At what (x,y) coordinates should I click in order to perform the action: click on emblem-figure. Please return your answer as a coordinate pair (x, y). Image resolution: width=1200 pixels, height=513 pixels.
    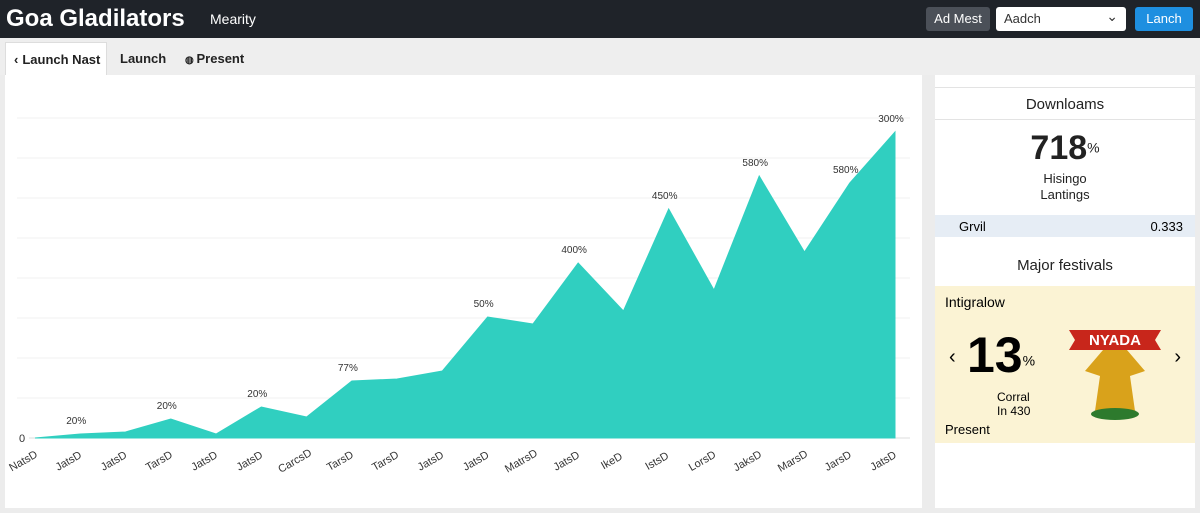
    Looking at the image, I should click on (1115, 373).